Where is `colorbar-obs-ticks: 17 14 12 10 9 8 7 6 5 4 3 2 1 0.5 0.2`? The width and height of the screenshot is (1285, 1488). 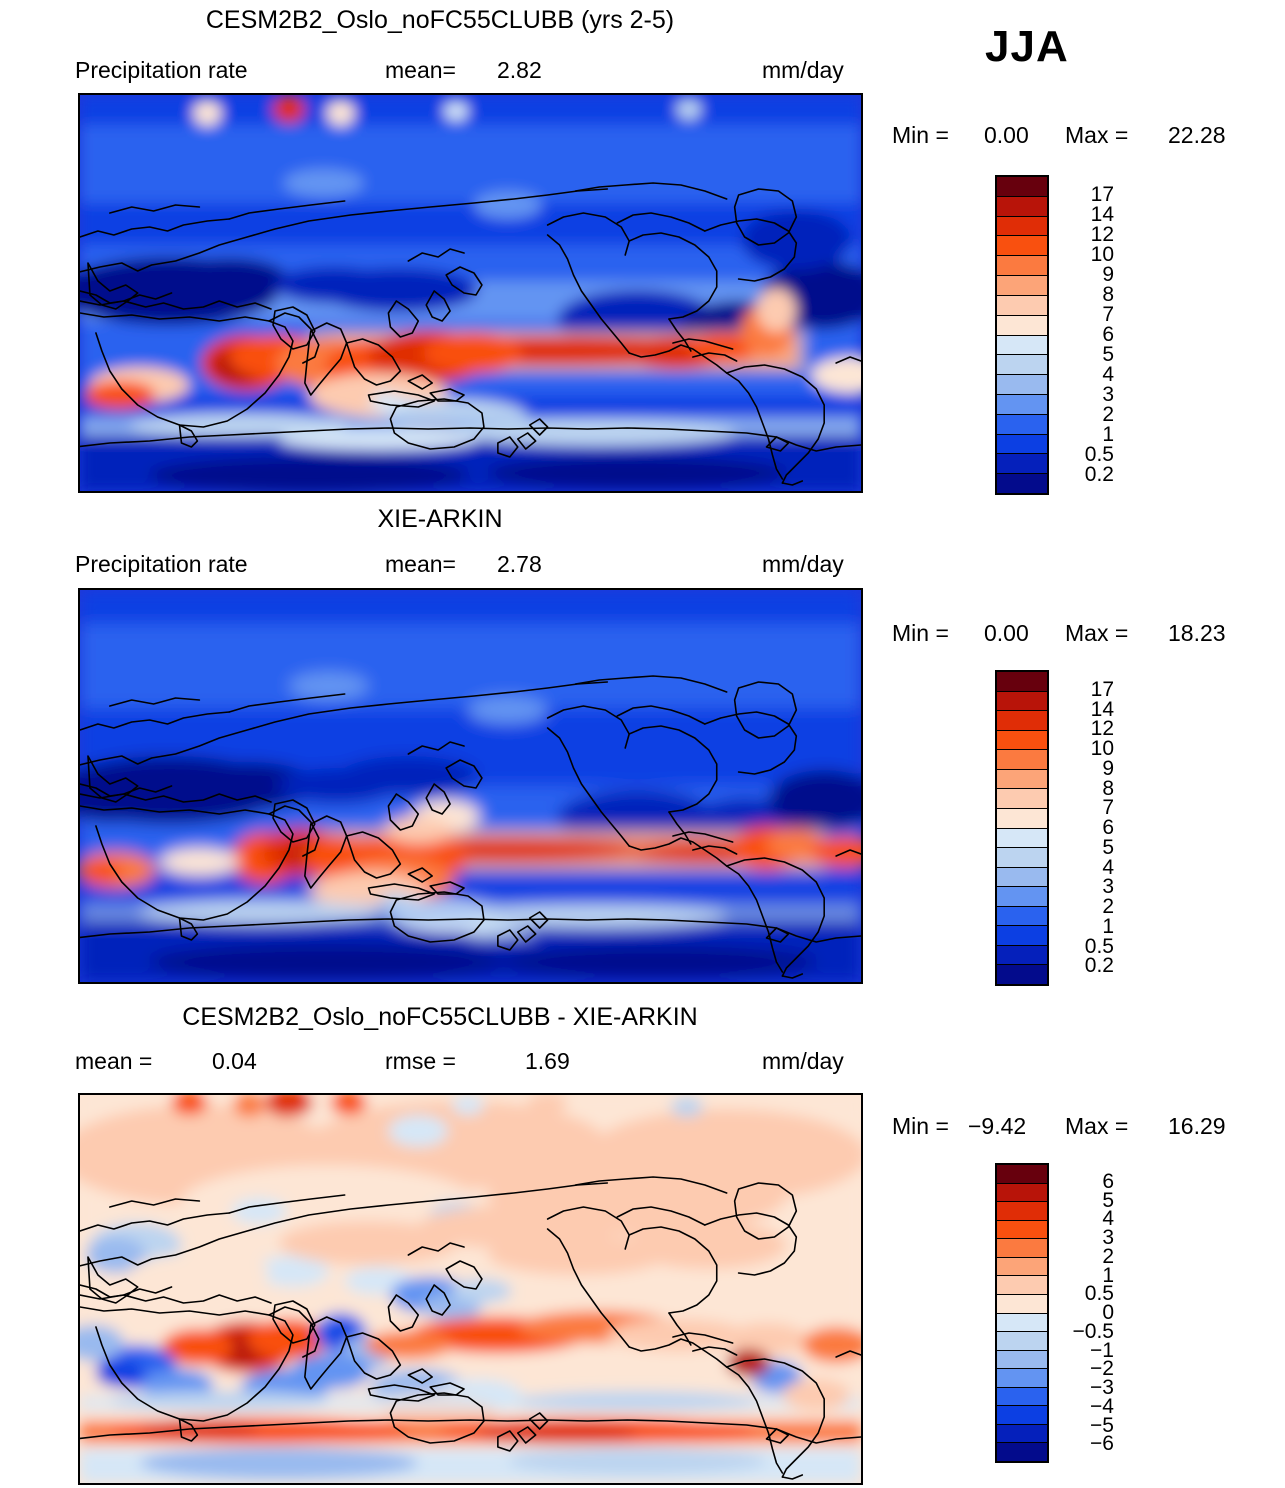
colorbar-obs-ticks: 17 14 12 10 9 8 7 6 5 4 3 2 1 0.5 0.2 is located at coordinates (1092, 826).